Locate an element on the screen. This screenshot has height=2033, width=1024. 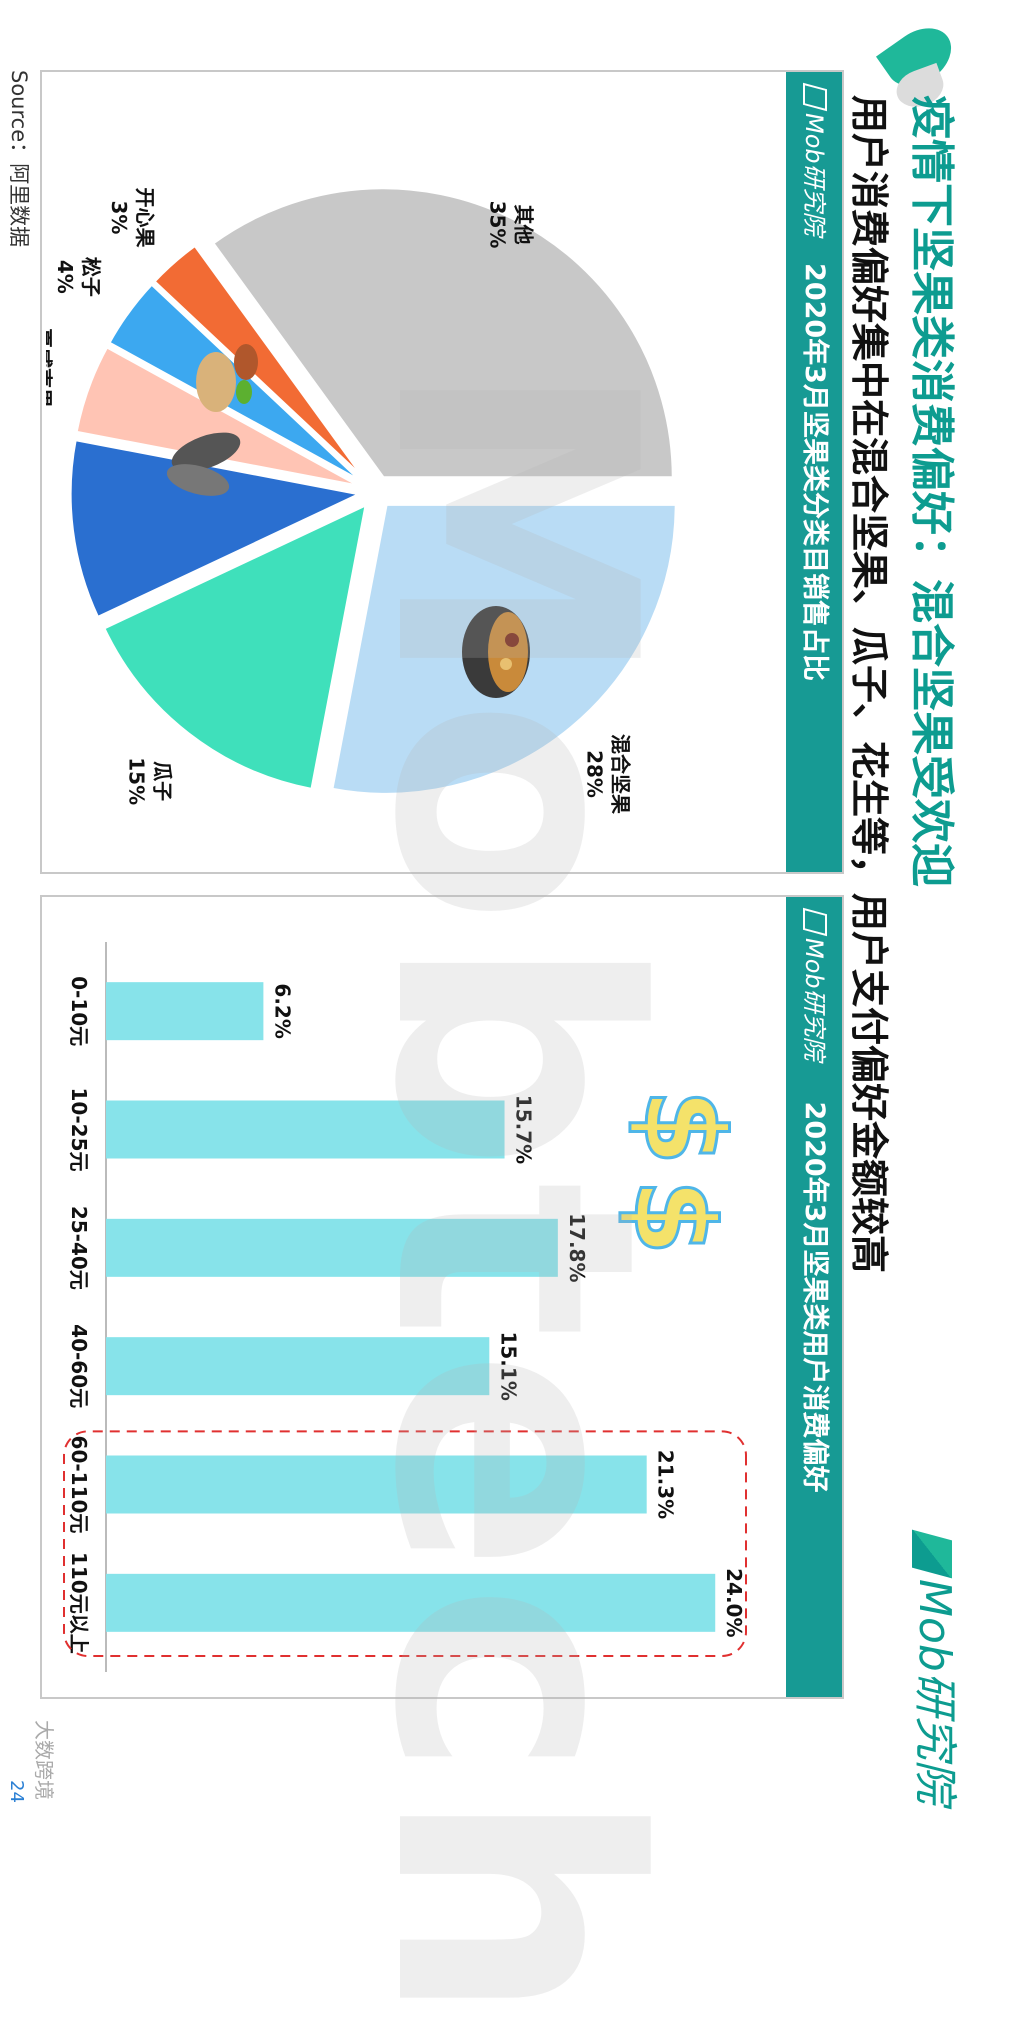
x-tick-label: 25-40元 is located at coordinates (79, 1248).